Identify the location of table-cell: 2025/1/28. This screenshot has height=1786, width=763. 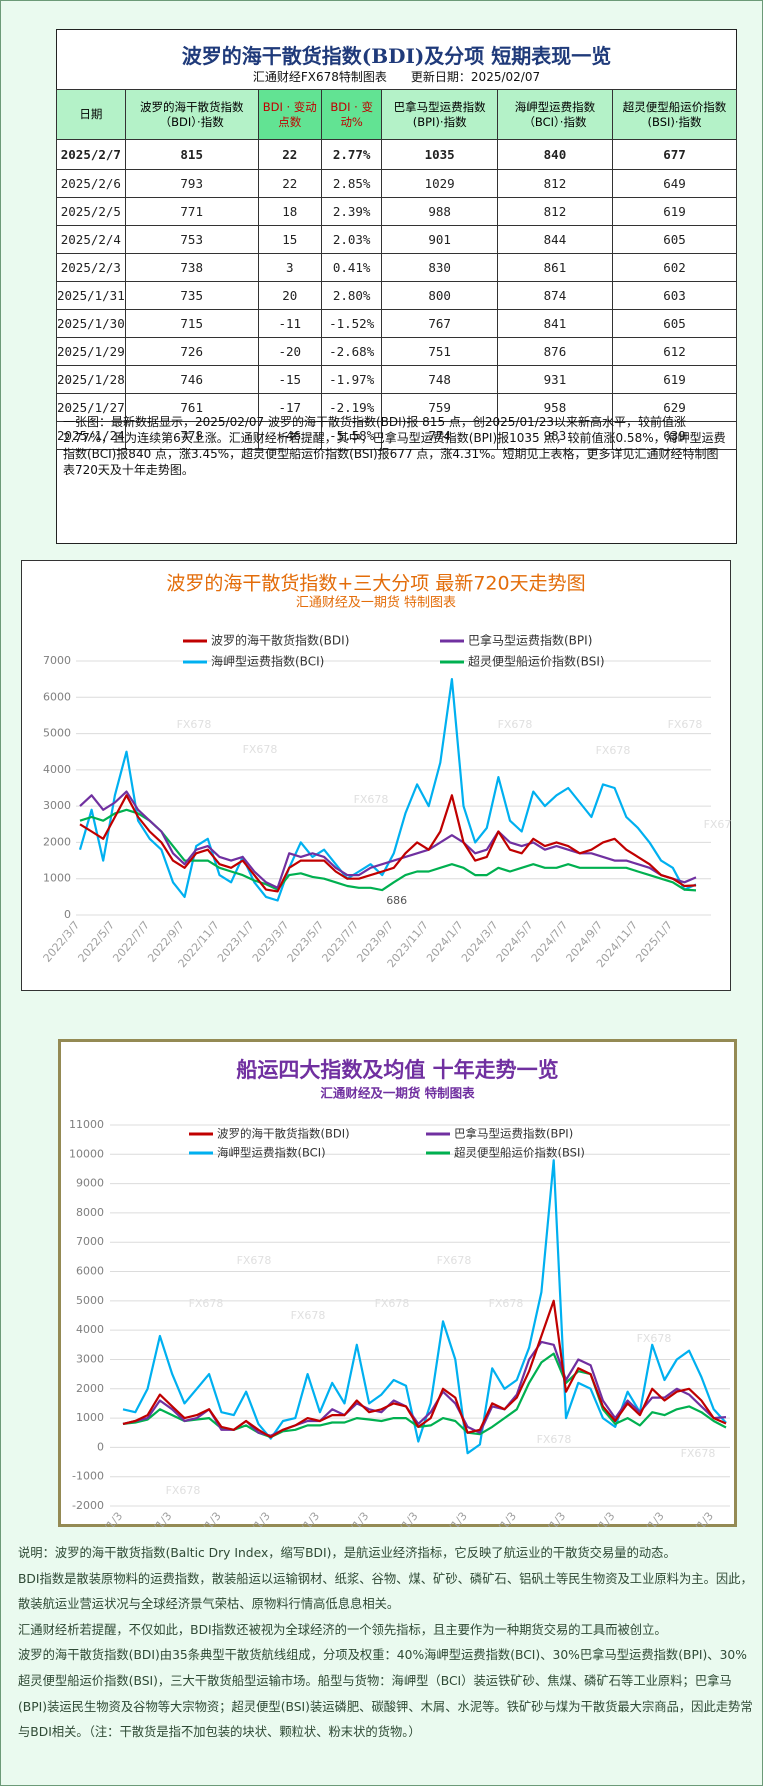
(91, 379).